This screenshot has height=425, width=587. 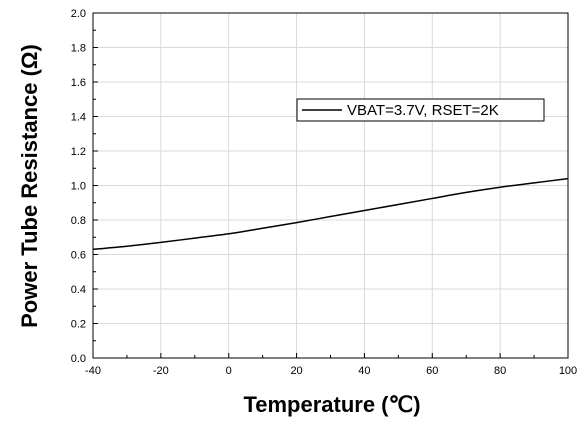 I want to click on y-tick-label: 0.4, so click(x=78, y=290).